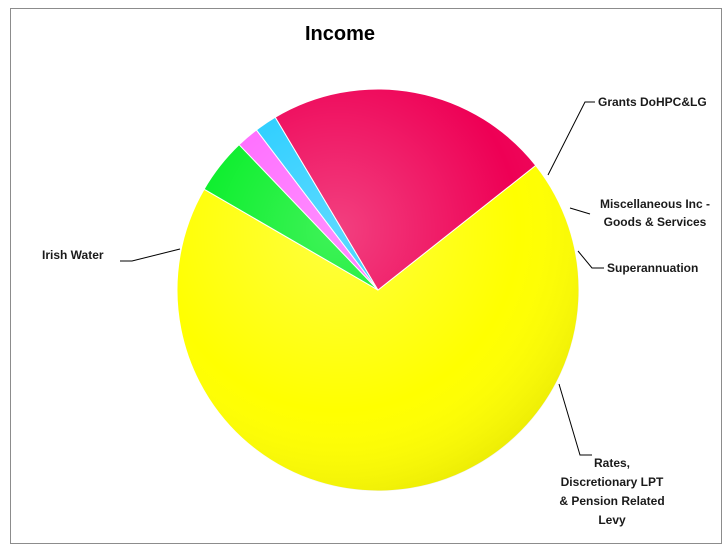 The height and width of the screenshot is (548, 724). Describe the element at coordinates (612, 482) in the screenshot. I see `slice-label-rates-discretionary-lpt-pension-related-levy: Discretionary LPT` at that location.